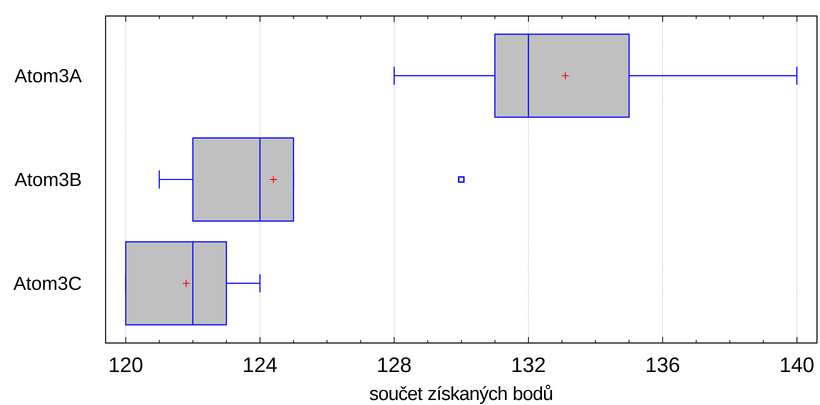 This screenshot has height=405, width=820. Describe the element at coordinates (48, 75) in the screenshot. I see `y-tick-label: Atom3A` at that location.